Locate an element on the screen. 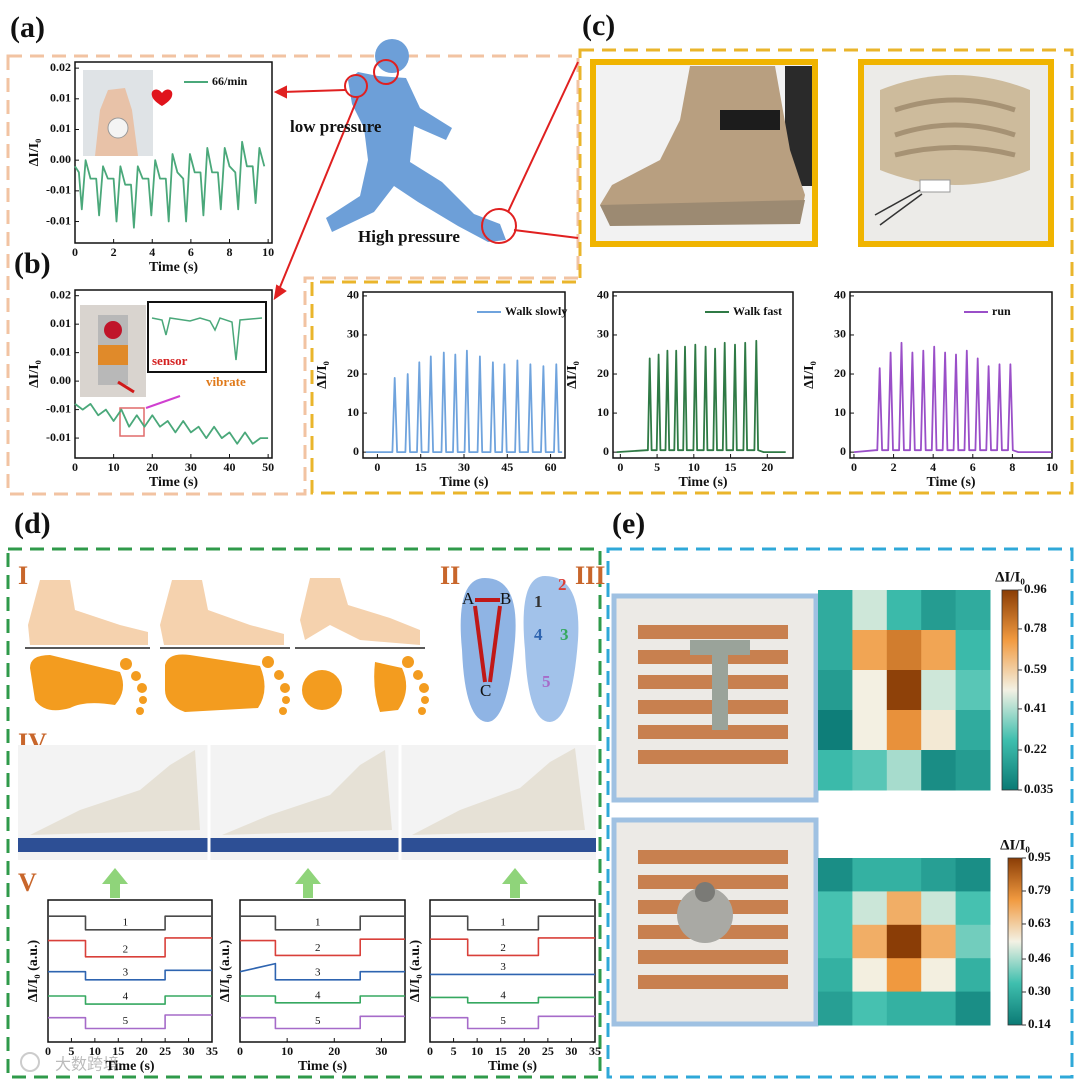 The height and width of the screenshot is (1085, 1080). electrode-photo is located at coordinates (715, 810).